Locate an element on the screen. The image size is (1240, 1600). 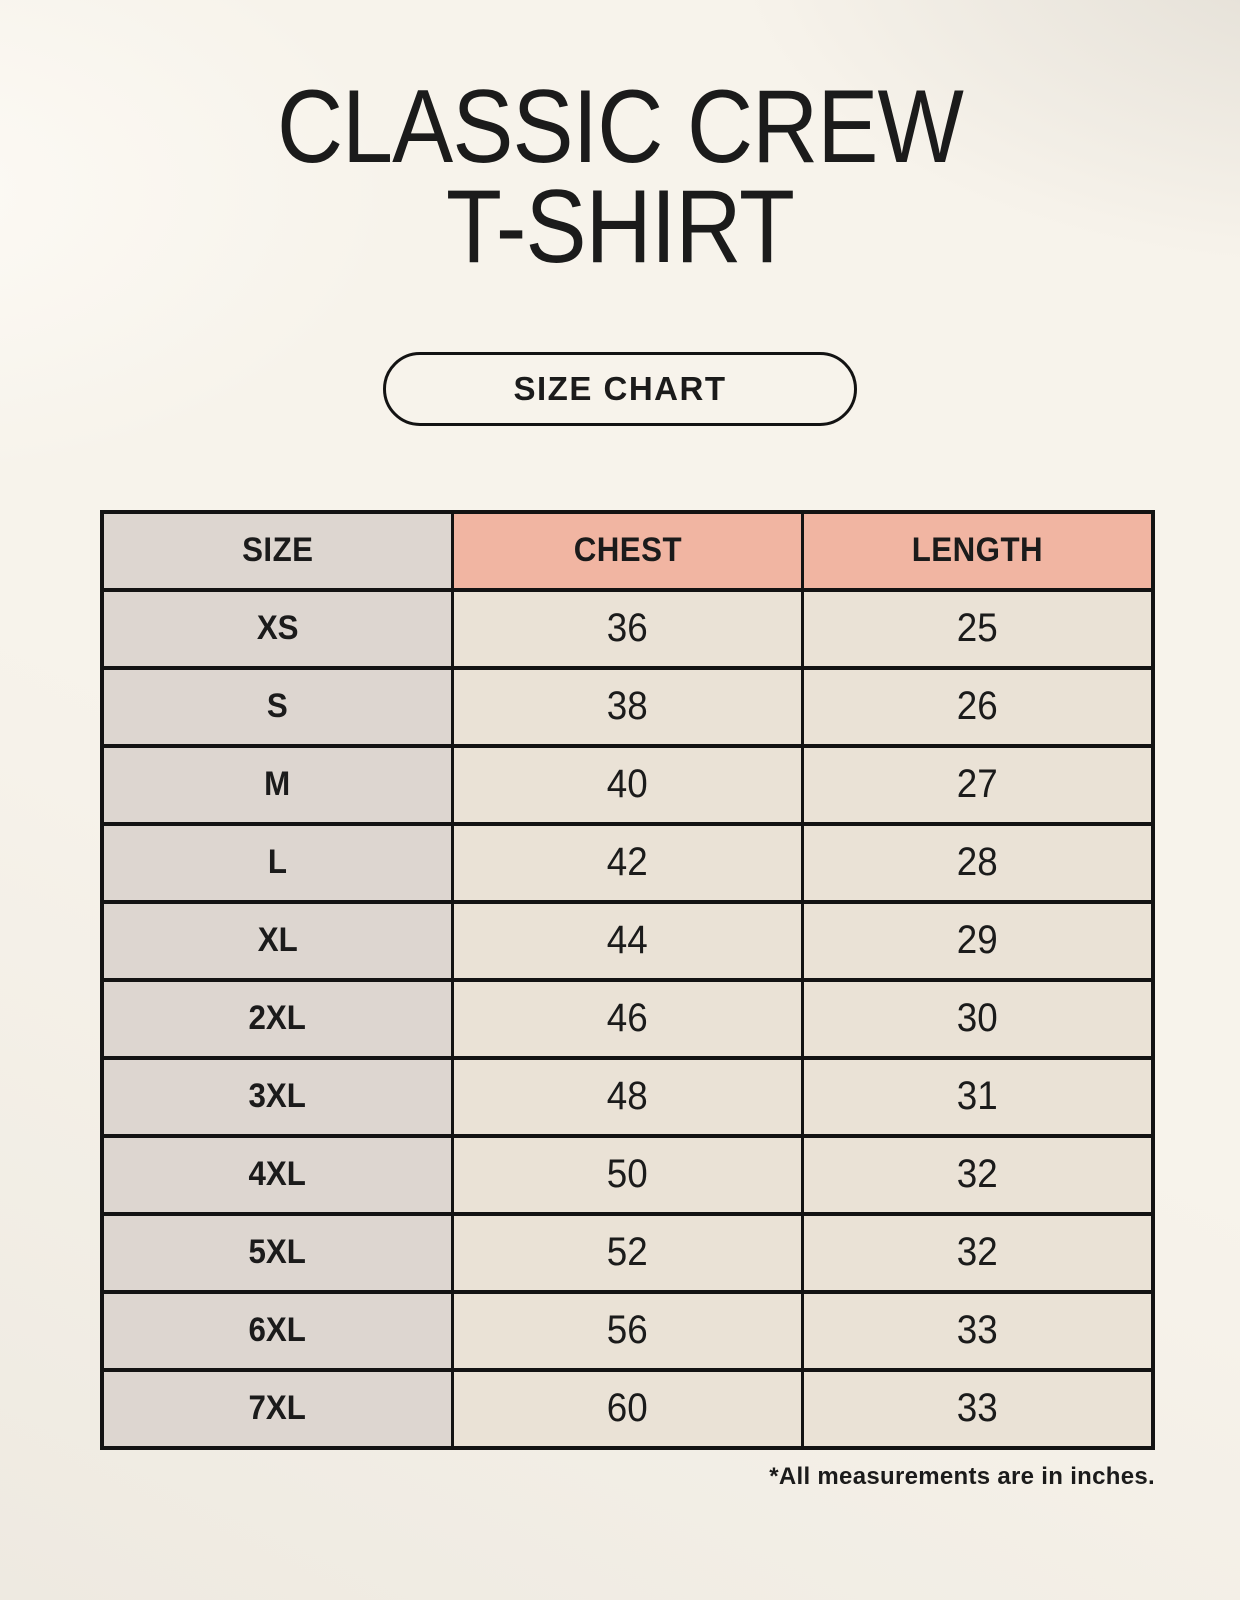
size-table-row: 7XL 60 33 is located at coordinates (627, 1408).